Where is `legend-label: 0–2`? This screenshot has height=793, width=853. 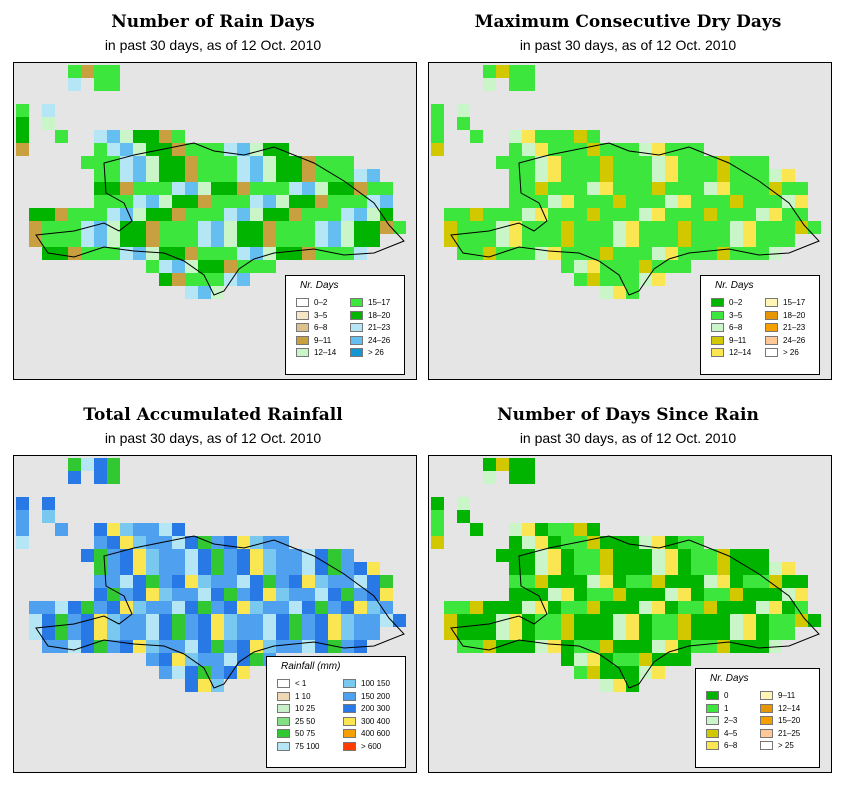 legend-label: 0–2 is located at coordinates (321, 302).